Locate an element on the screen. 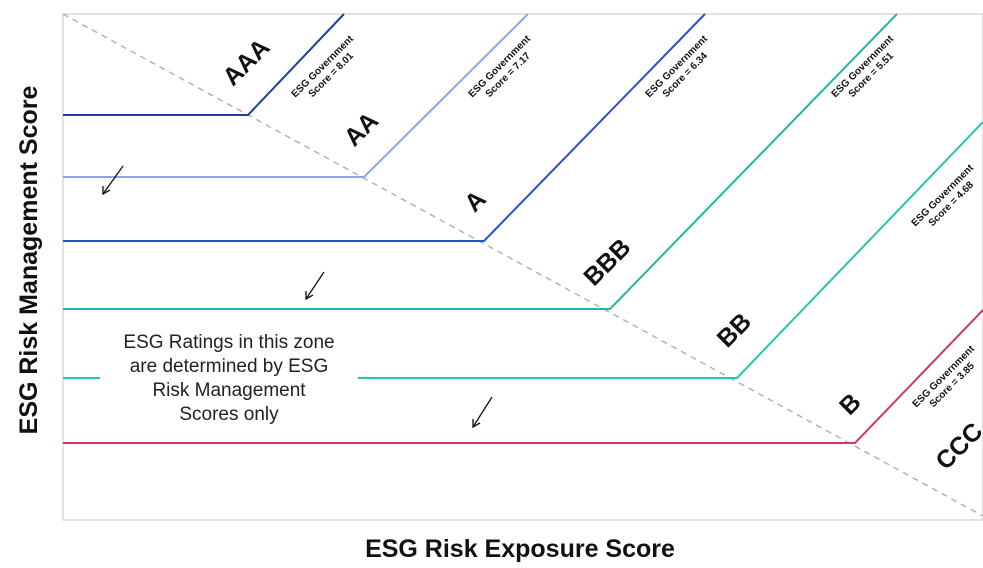 Image resolution: width=983 pixels, height=568 pixels. zone-note-background is located at coordinates (229, 382).